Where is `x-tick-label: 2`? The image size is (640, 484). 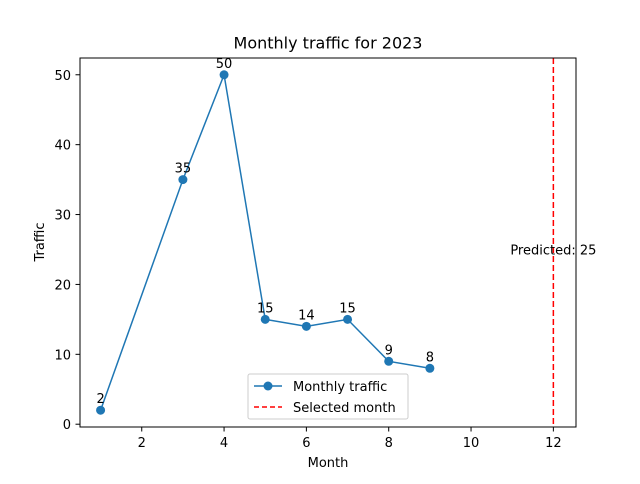 x-tick-label: 2 is located at coordinates (142, 443).